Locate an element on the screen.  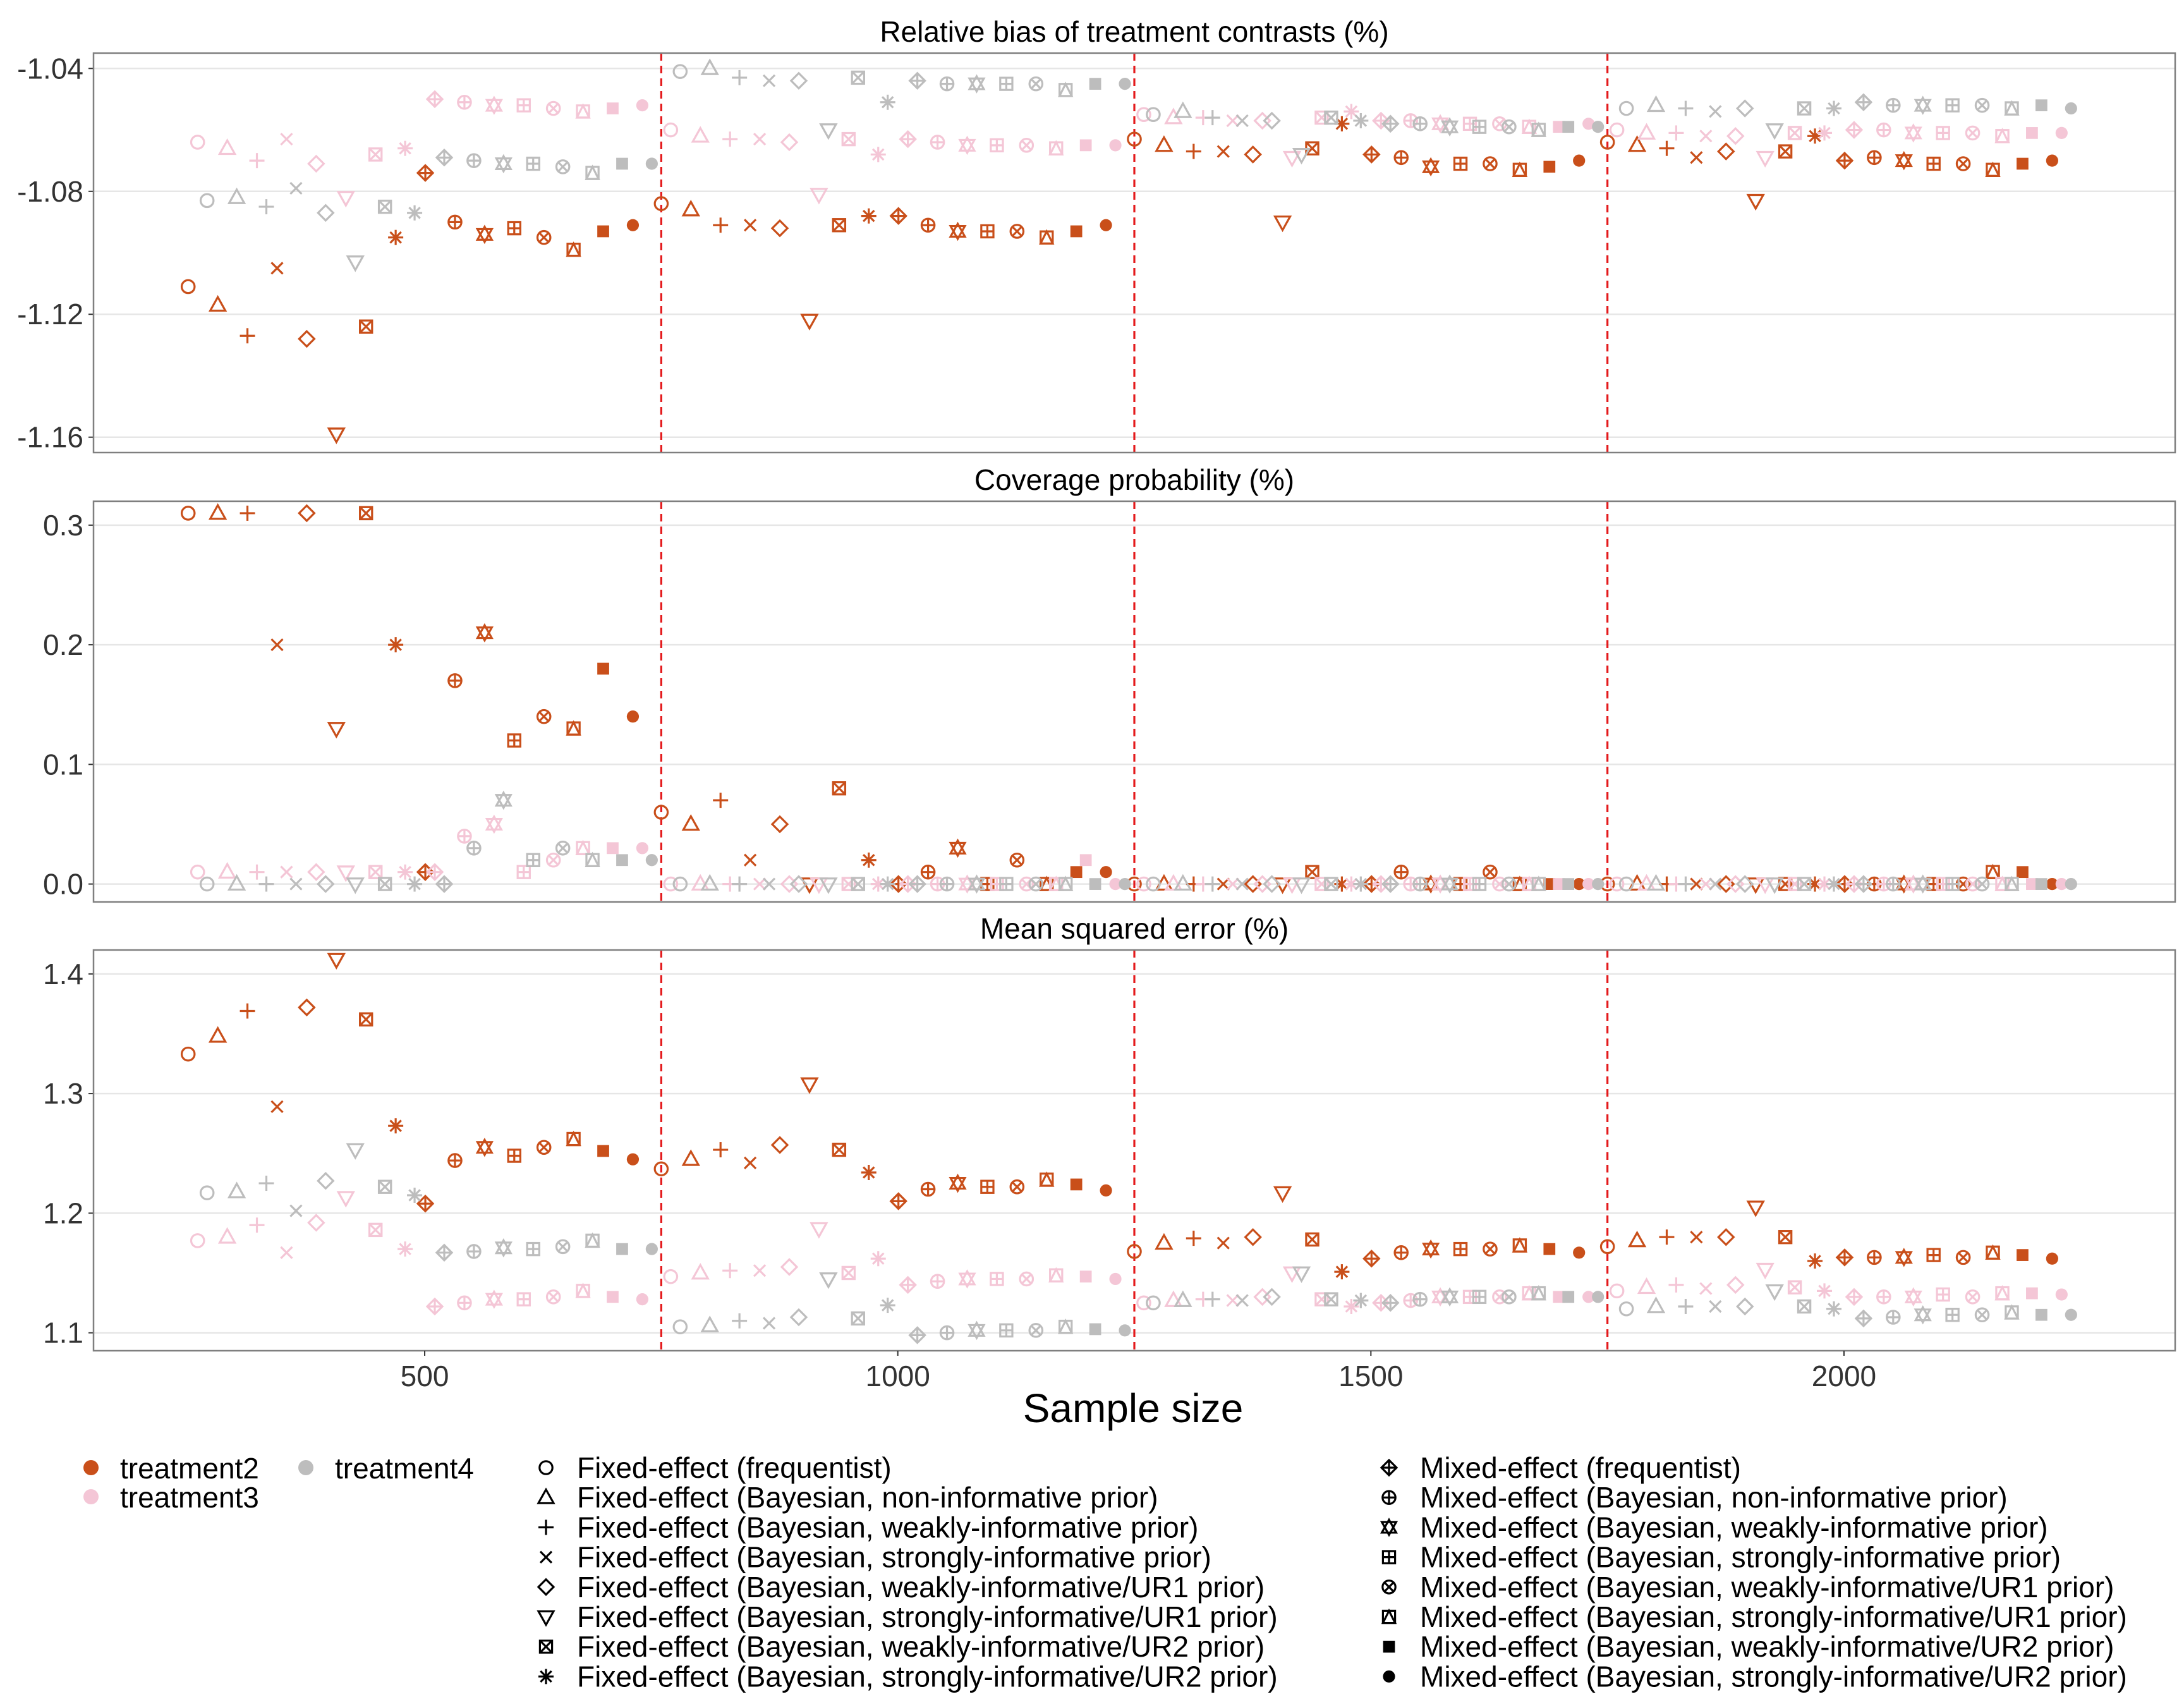
legend-label: treatment4 is located at coordinates (404, 1468).